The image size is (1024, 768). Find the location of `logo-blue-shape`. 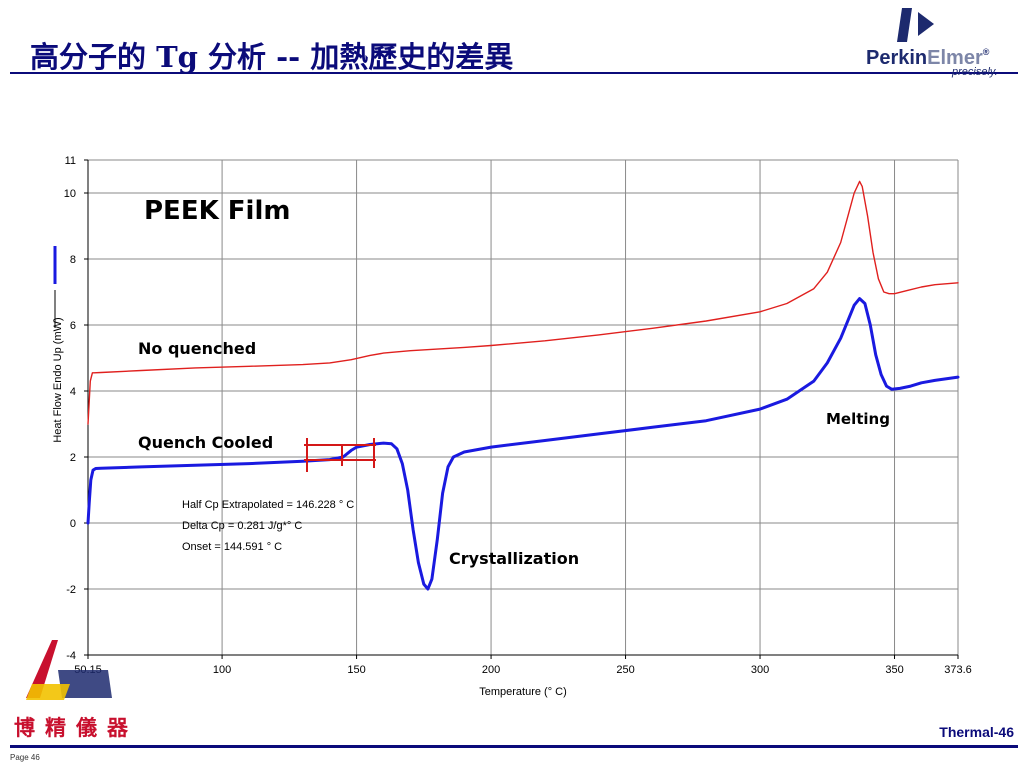

logo-blue-shape is located at coordinates (85, 684).